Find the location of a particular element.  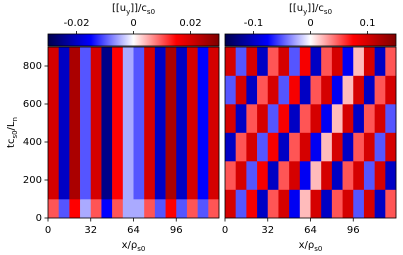

y-axis-label: tcs0/Ln is located at coordinates (12, 132).